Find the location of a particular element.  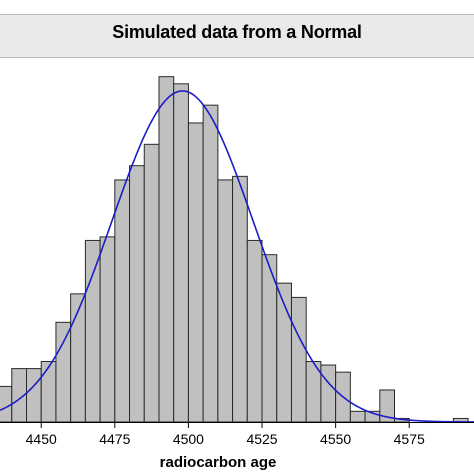

title-band is located at coordinates (237, 36).